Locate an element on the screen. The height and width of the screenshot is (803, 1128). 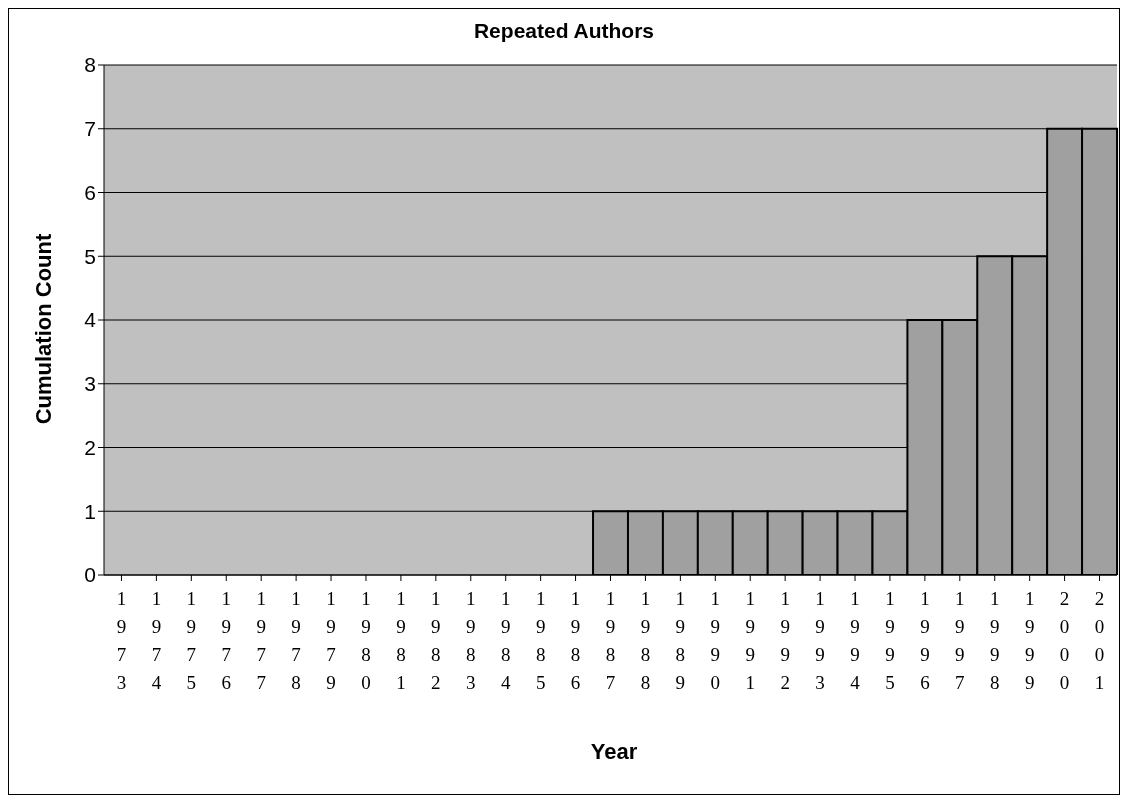
x-tick-label: 1998 is located at coordinates (994, 640).